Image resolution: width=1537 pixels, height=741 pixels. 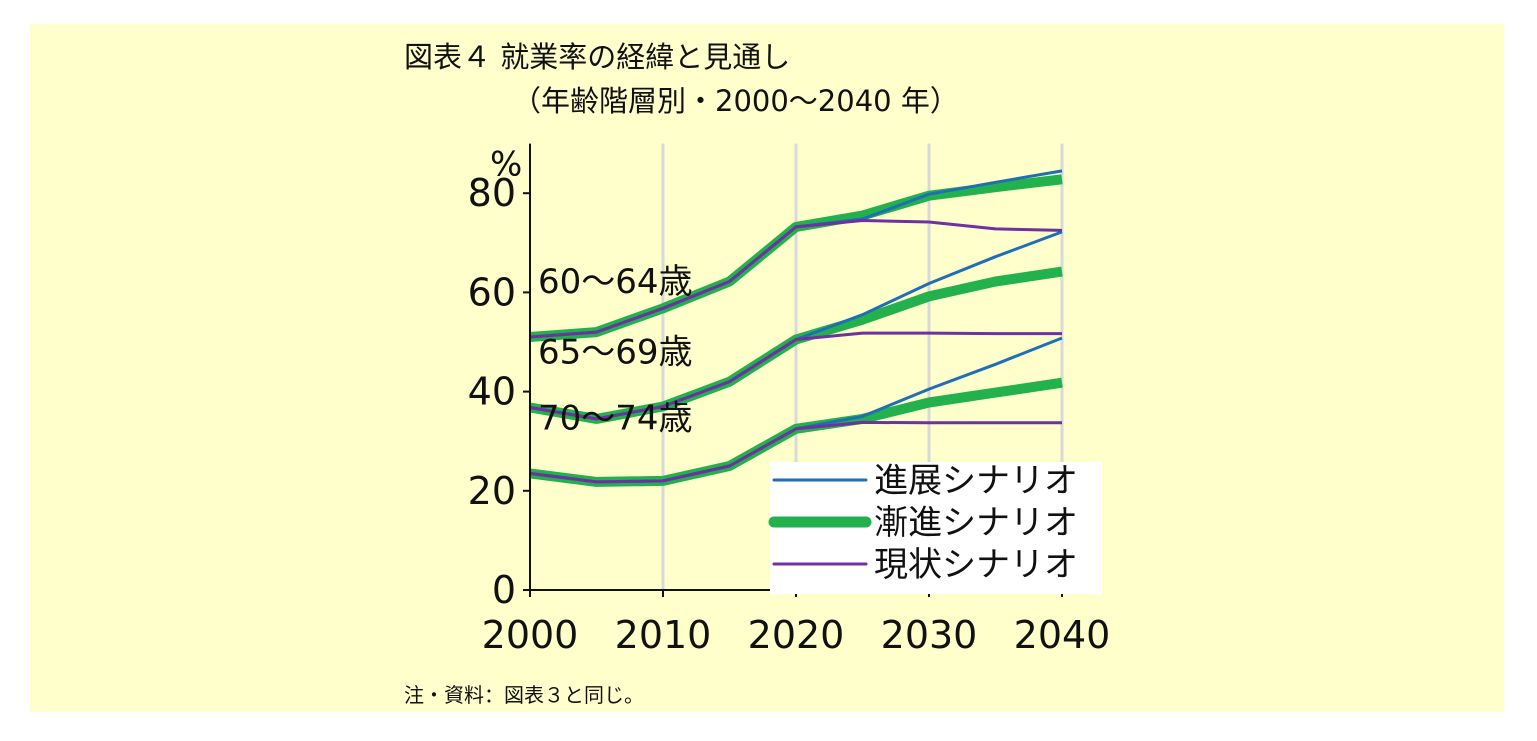 I want to click on chart-title: 図表４ 就業率の経緯と見通し, so click(x=597, y=57).